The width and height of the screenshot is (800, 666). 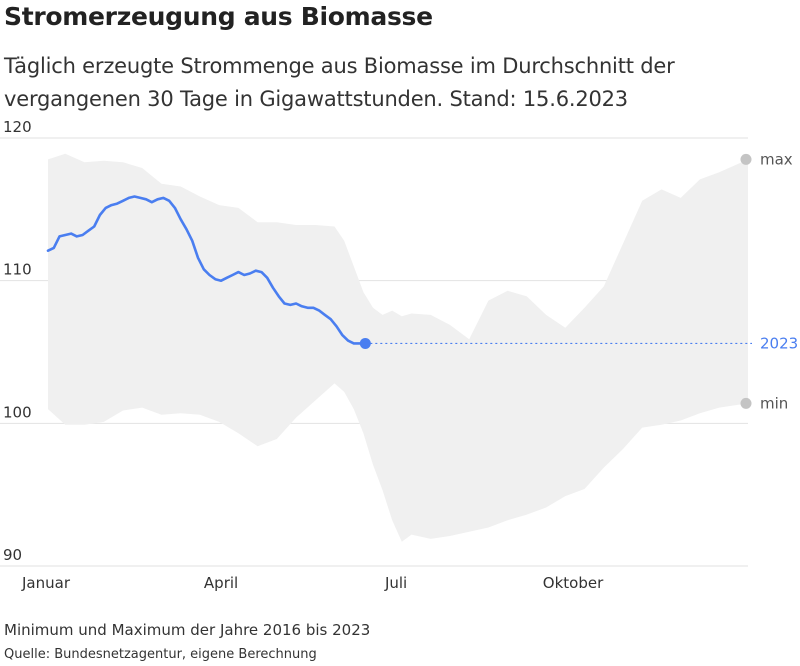 I want to click on series-line-2023, so click(x=206, y=270).